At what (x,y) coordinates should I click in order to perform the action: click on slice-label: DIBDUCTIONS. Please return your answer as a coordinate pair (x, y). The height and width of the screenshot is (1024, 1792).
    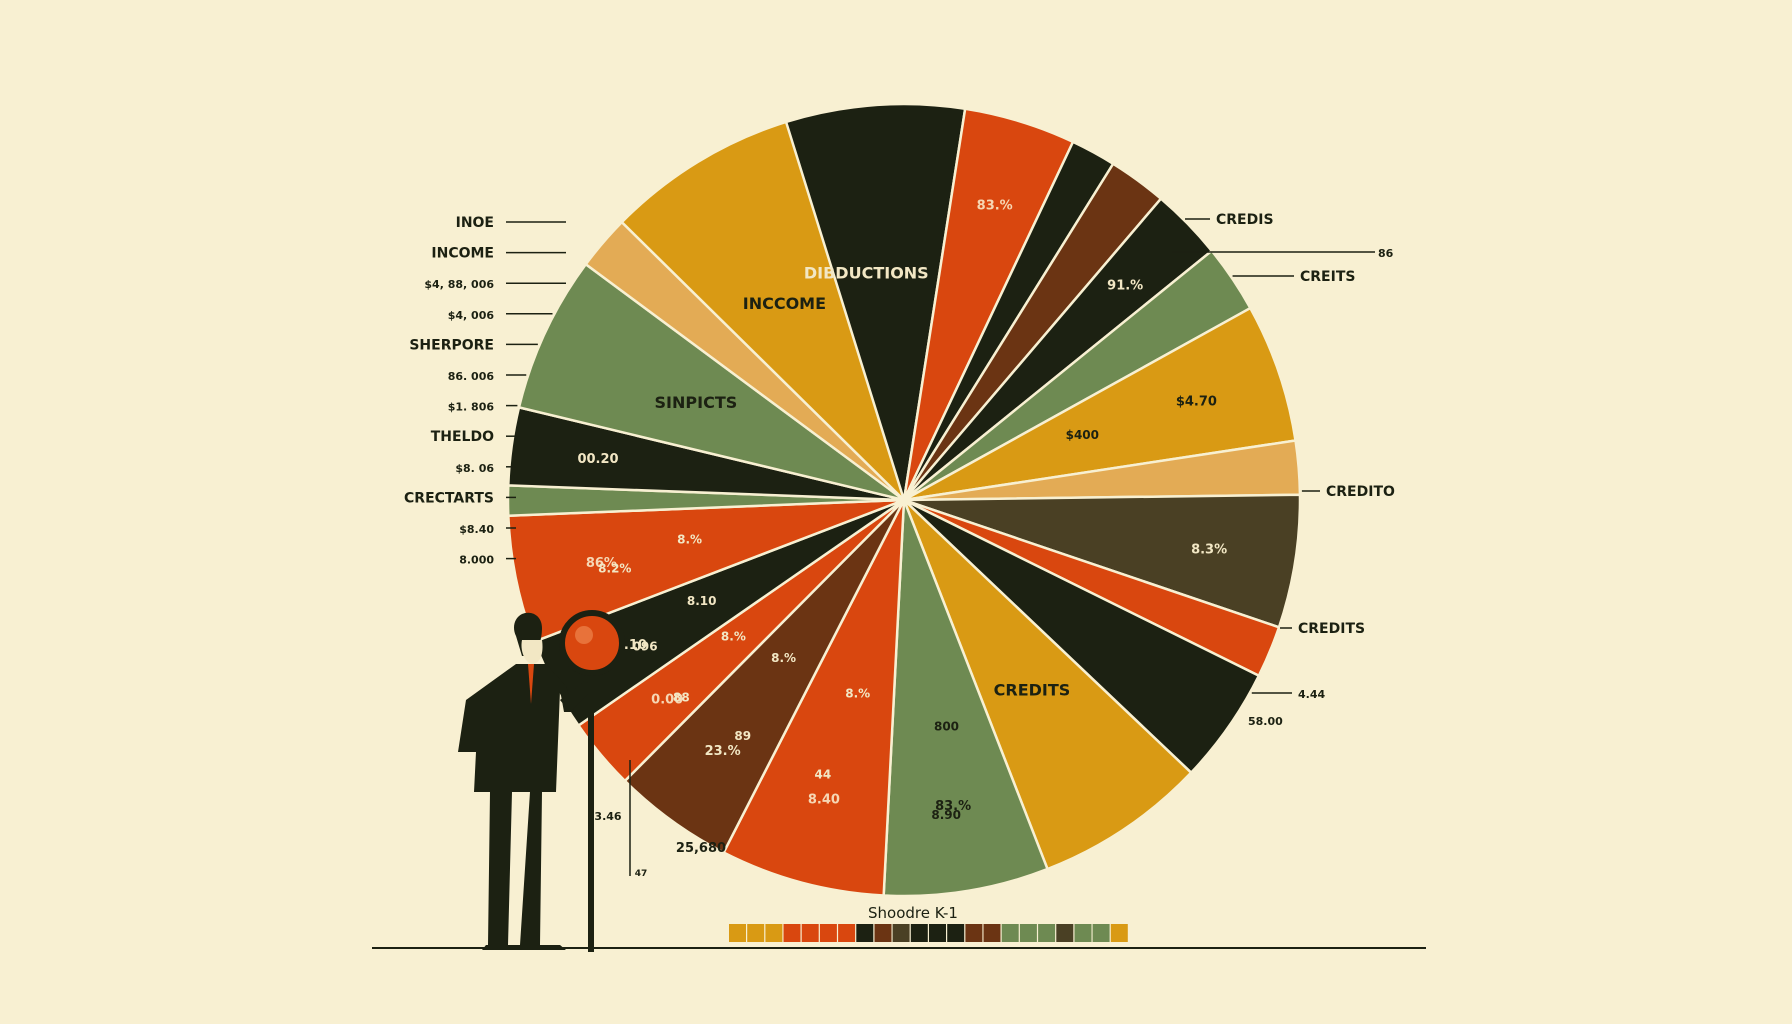
    Looking at the image, I should click on (866, 272).